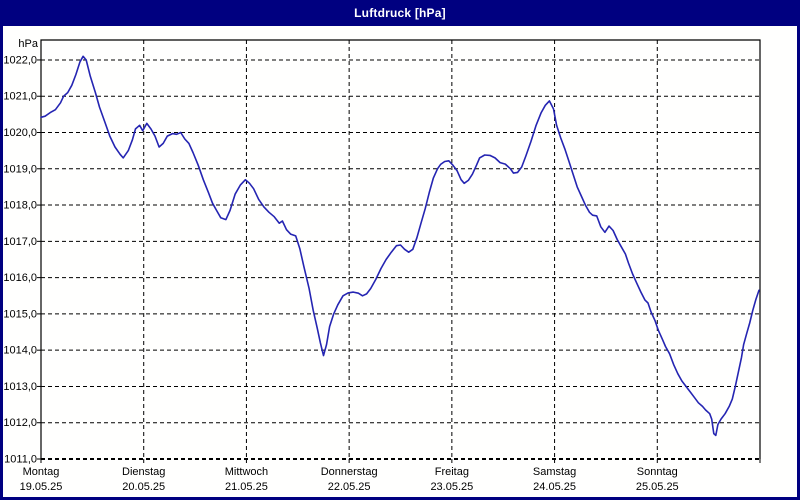 The width and height of the screenshot is (800, 500). I want to click on y-axis-unit-label: hPa, so click(28, 44).